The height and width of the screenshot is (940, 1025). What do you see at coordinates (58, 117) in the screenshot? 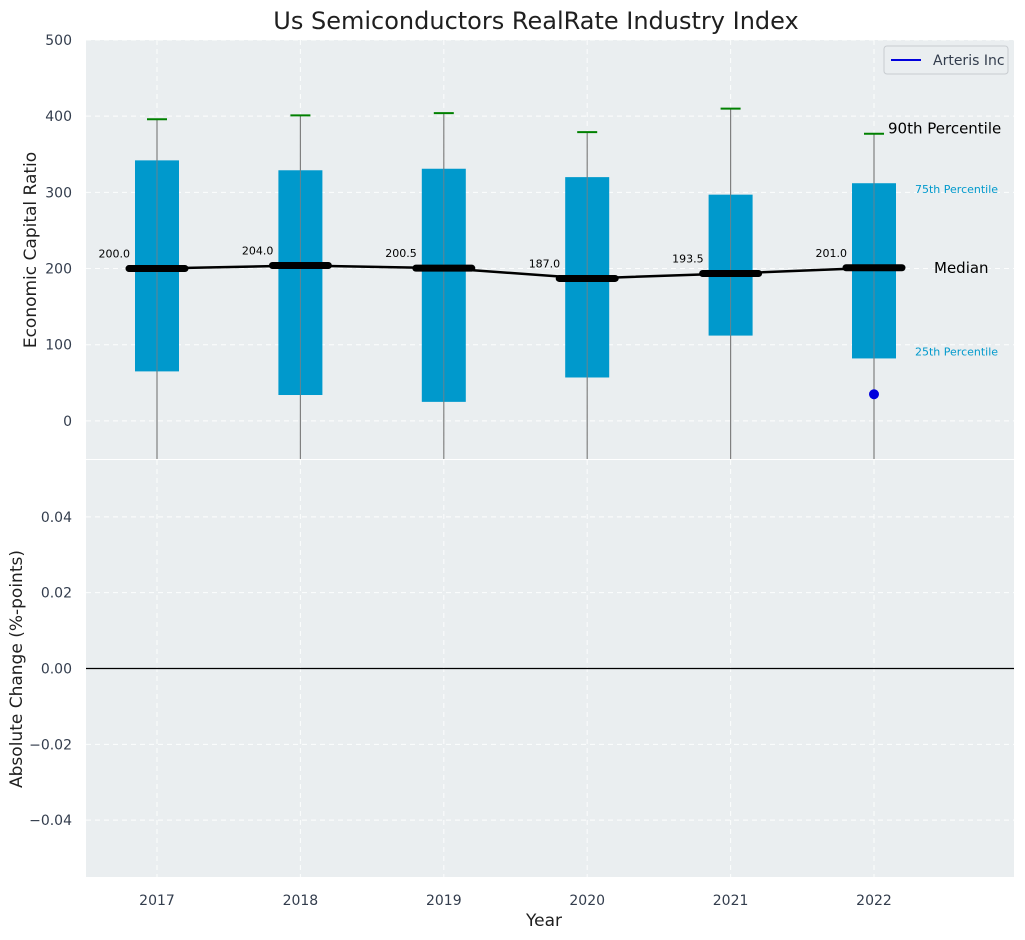
I see `top-y-tick-label: 400` at bounding box center [58, 117].